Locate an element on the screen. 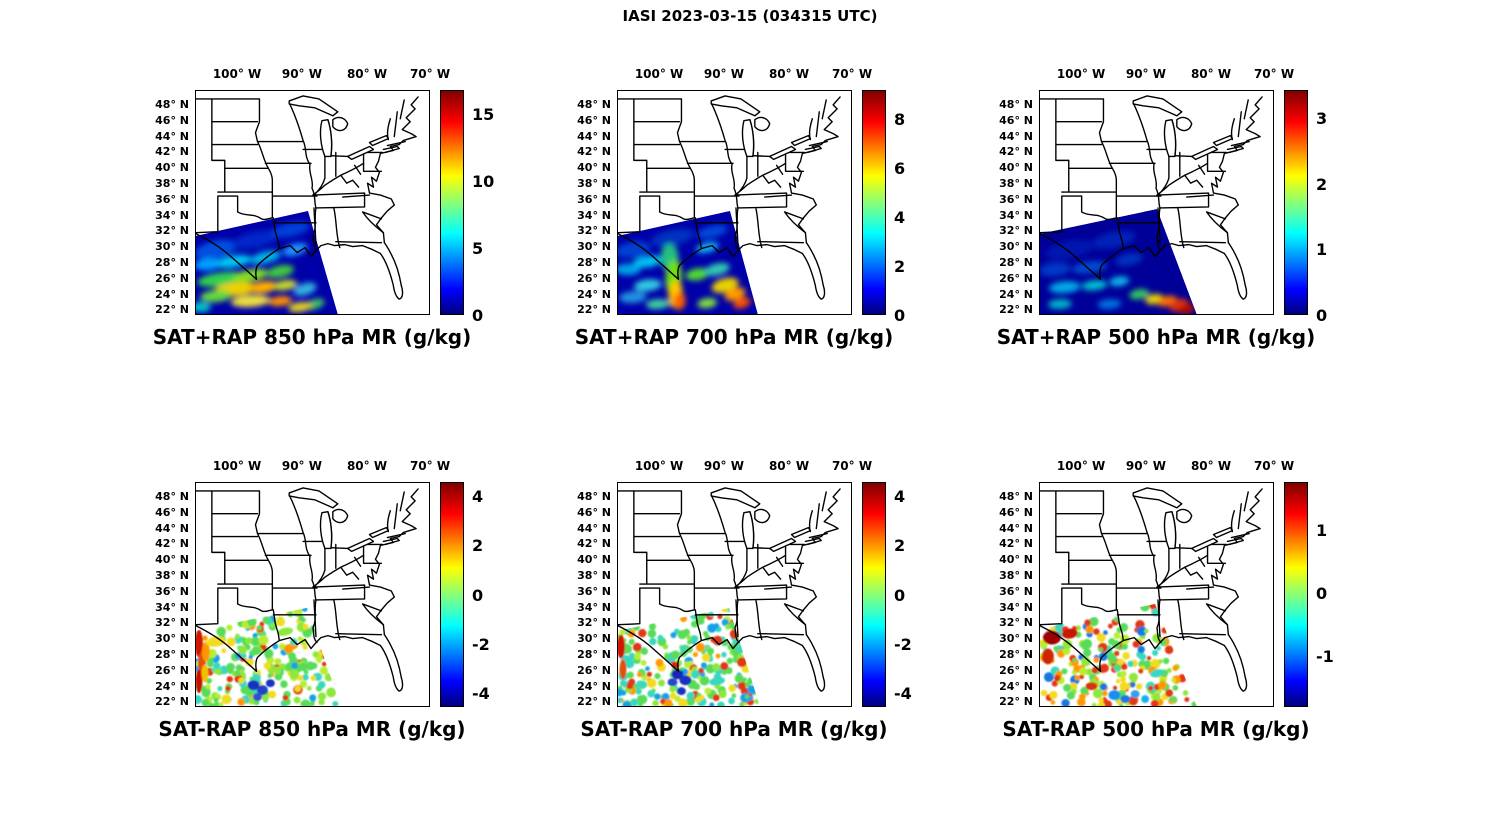 The width and height of the screenshot is (1500, 825). colorbar-tick-label: -2 is located at coordinates (903, 644).